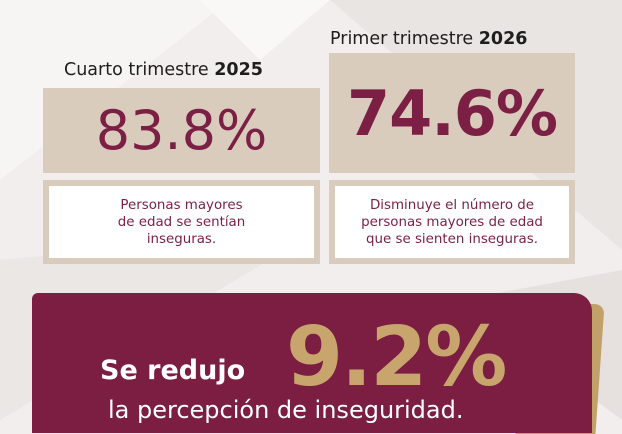  I want to click on description-line: inseguras., so click(181, 239).